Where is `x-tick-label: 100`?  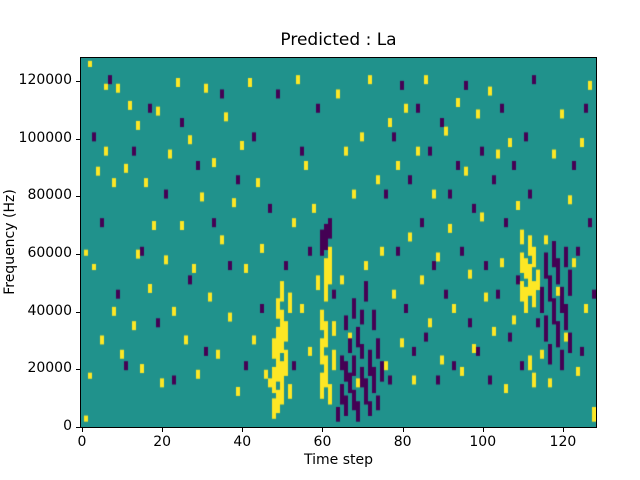
x-tick-label: 100 is located at coordinates (483, 442).